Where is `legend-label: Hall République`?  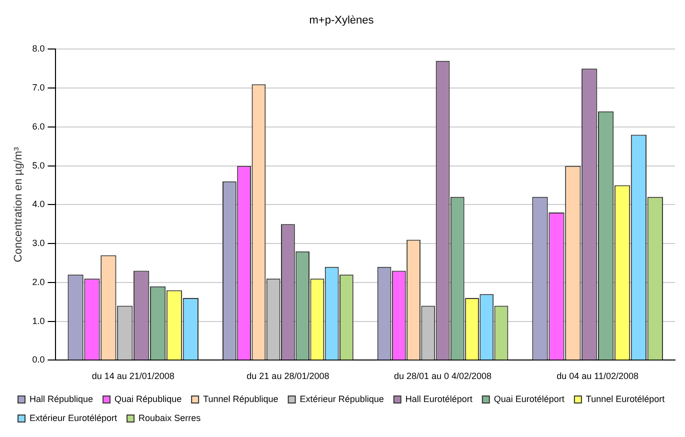 legend-label: Hall République is located at coordinates (62, 399).